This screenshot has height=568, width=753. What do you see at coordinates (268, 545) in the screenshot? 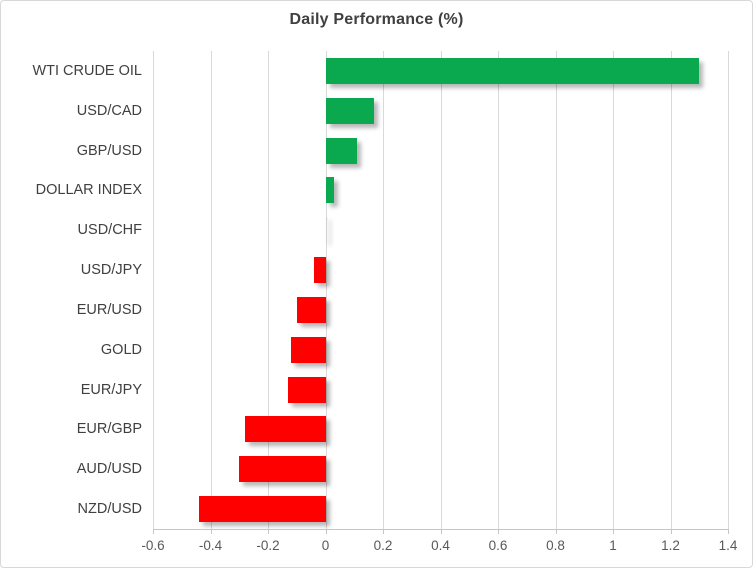
I see `x-tick-label: -0.2` at bounding box center [268, 545].